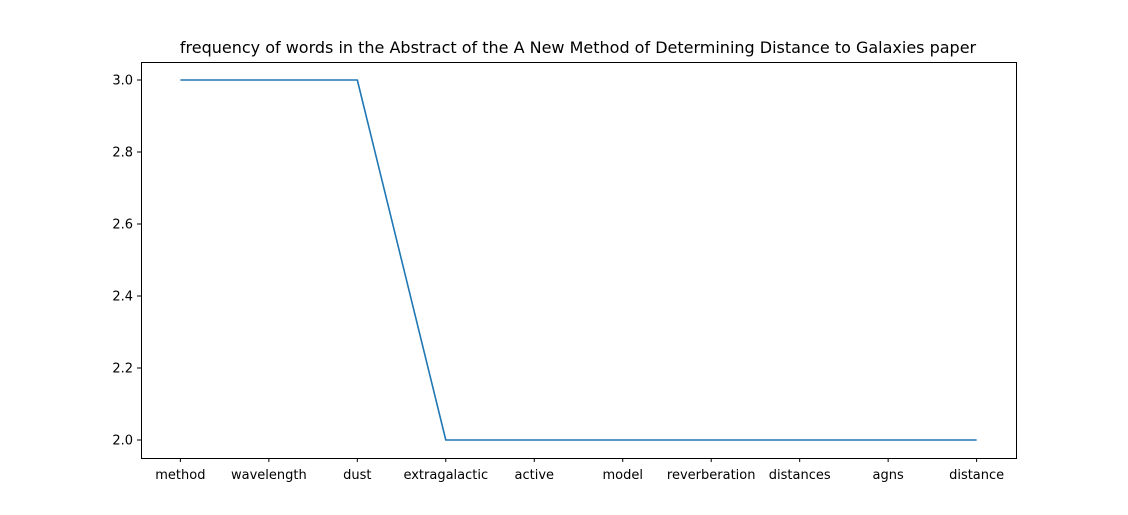 The image size is (1128, 515). What do you see at coordinates (122, 369) in the screenshot?
I see `y-tick-label: 2.2` at bounding box center [122, 369].